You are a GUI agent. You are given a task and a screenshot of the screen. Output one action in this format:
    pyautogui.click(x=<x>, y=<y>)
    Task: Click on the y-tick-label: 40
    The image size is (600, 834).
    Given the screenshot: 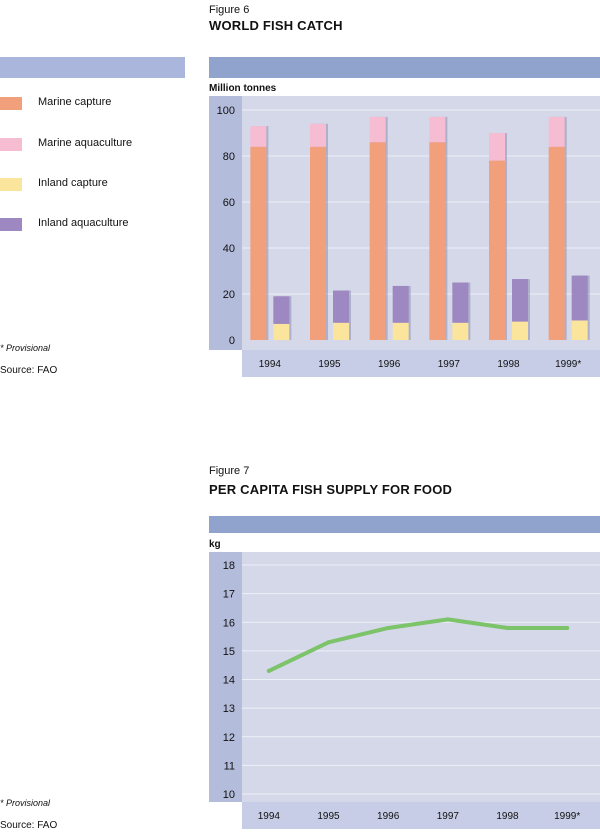 What is the action you would take?
    pyautogui.click(x=229, y=249)
    